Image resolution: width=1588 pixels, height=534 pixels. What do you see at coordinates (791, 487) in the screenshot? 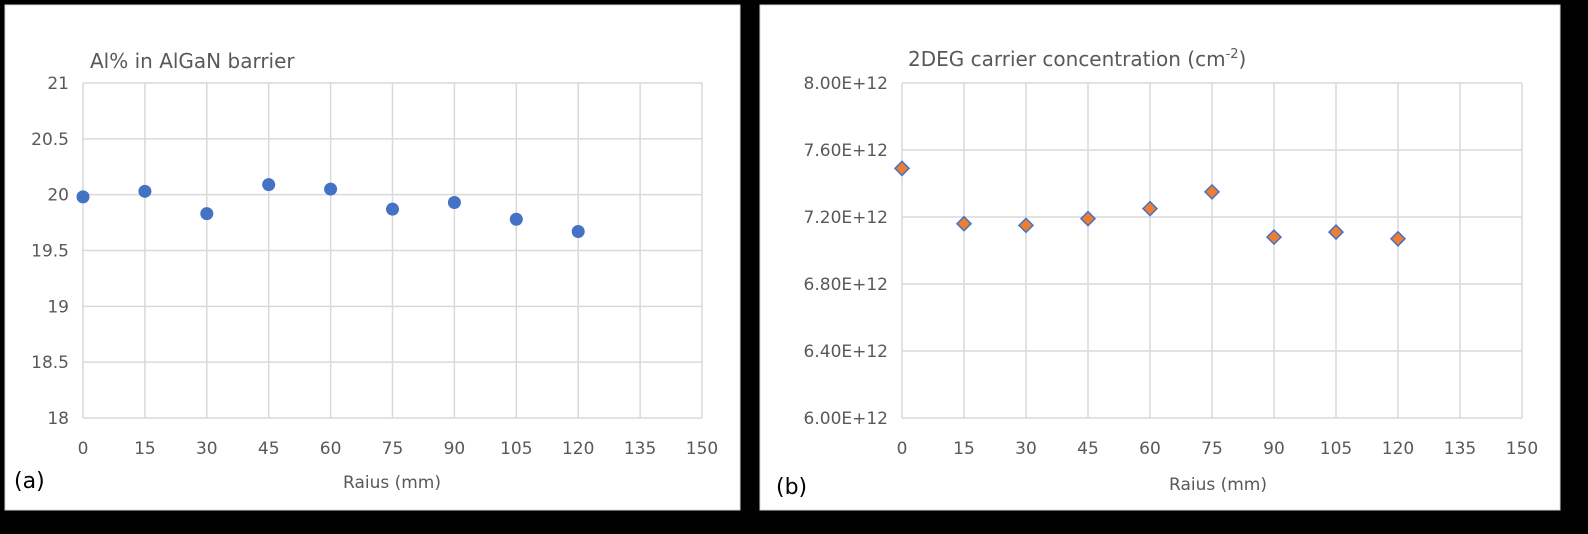
I see `panel-label: (b)` at bounding box center [791, 487].